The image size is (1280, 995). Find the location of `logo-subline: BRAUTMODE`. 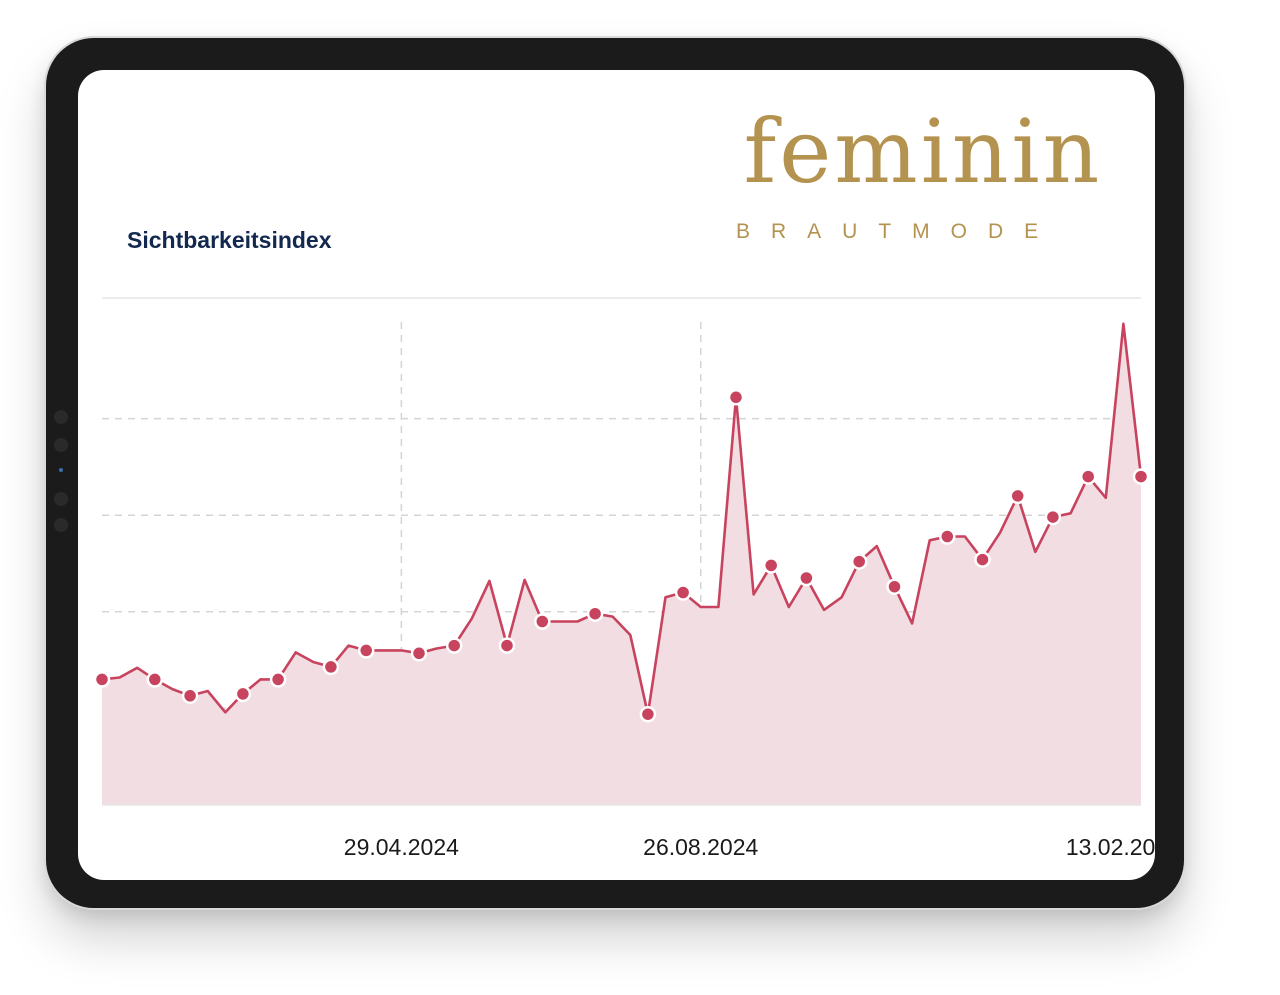

logo-subline: BRAUTMODE is located at coordinates (898, 231).